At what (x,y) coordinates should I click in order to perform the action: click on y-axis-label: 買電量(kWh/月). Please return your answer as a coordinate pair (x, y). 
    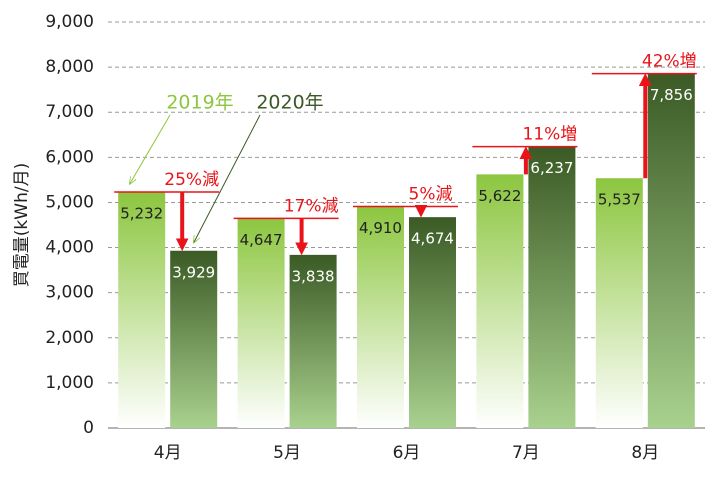
    Looking at the image, I should click on (22, 225).